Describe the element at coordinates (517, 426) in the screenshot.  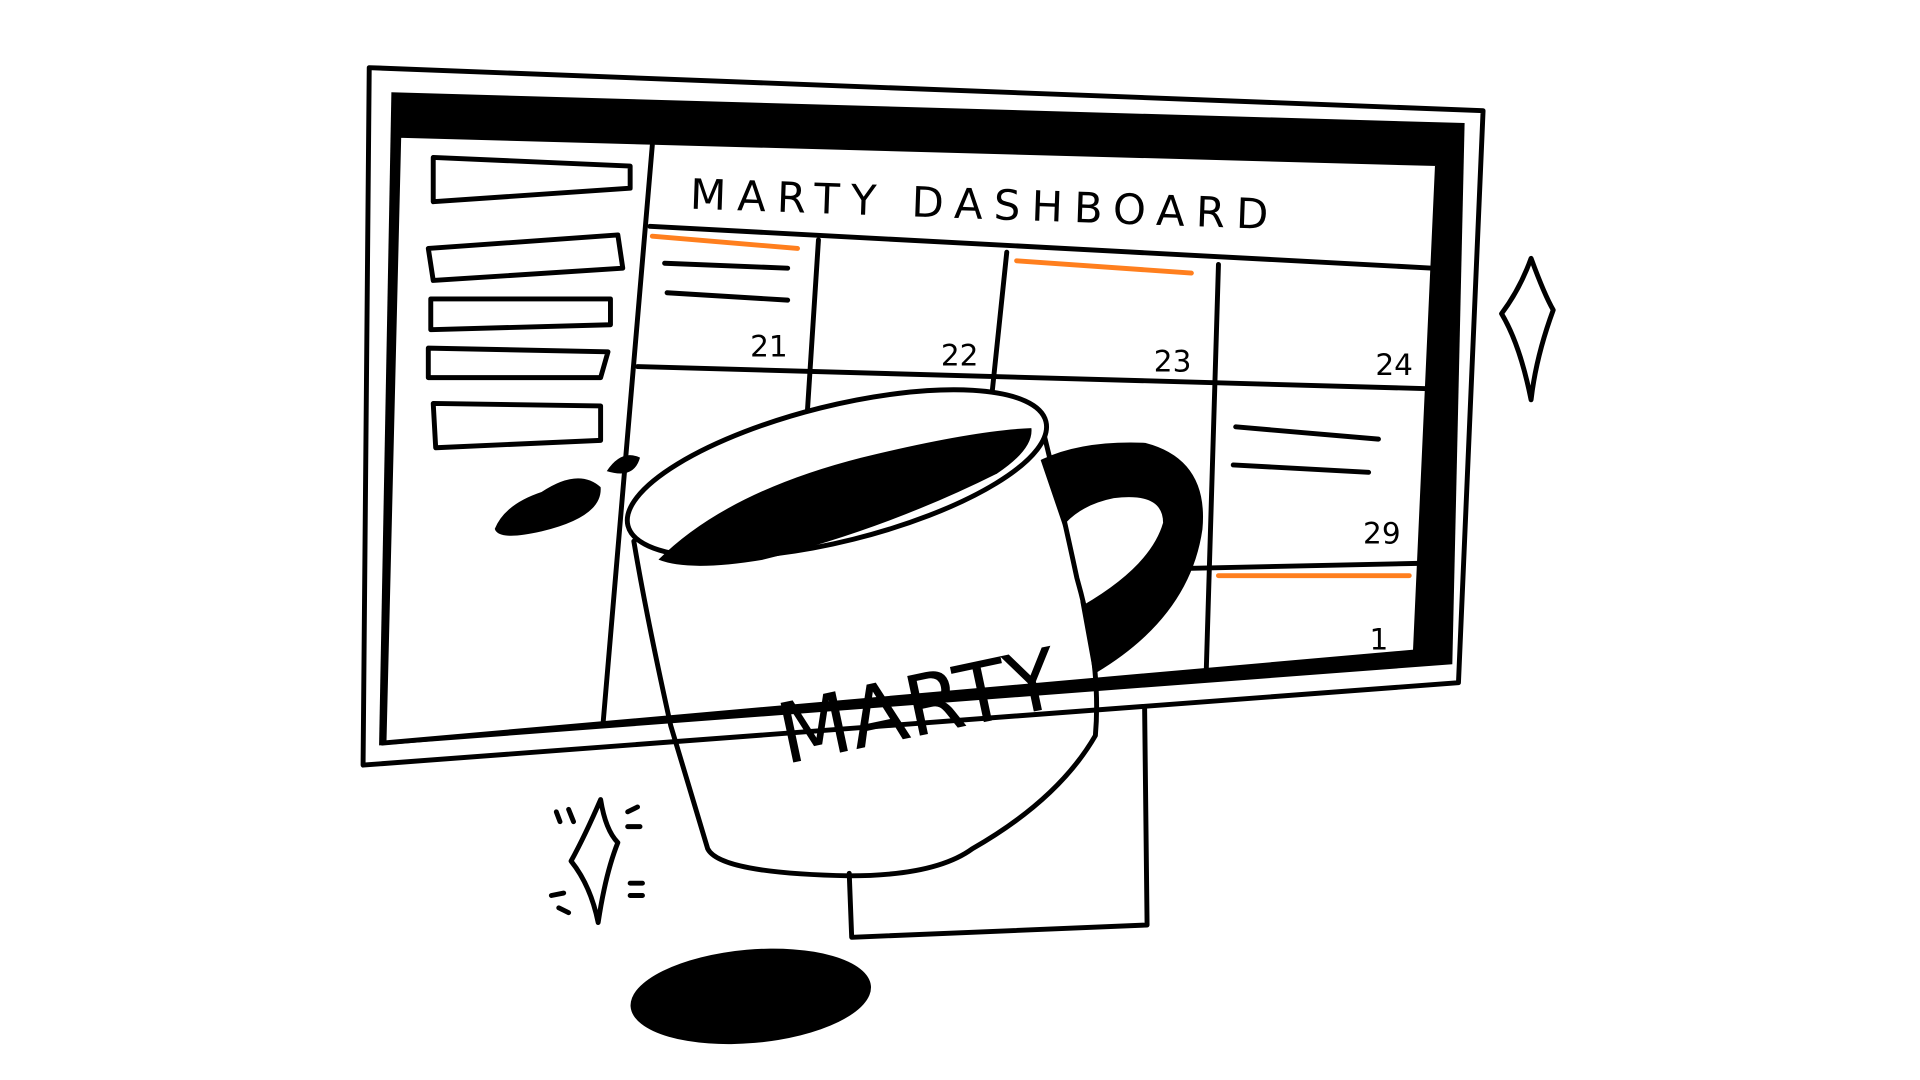
I see `sidebar-item-blue` at that location.